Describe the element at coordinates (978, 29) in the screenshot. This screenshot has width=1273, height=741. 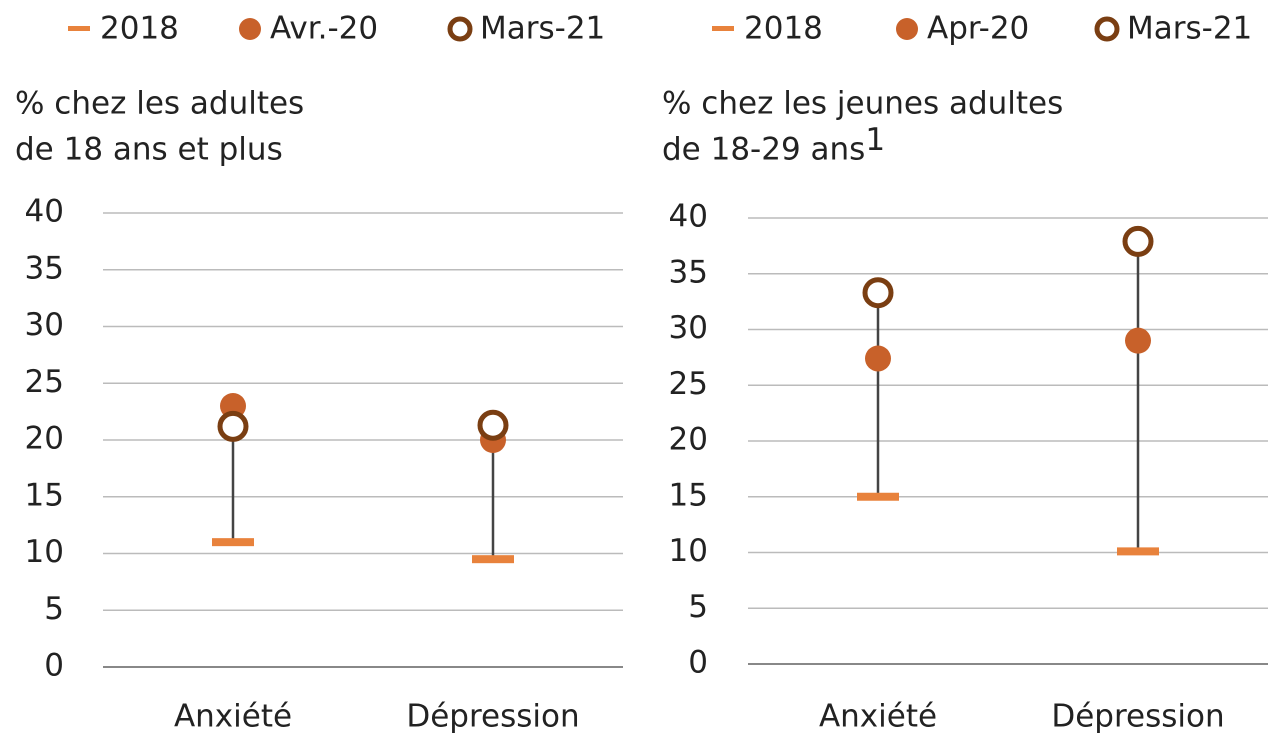
I see `legend-label: Apr-20` at that location.